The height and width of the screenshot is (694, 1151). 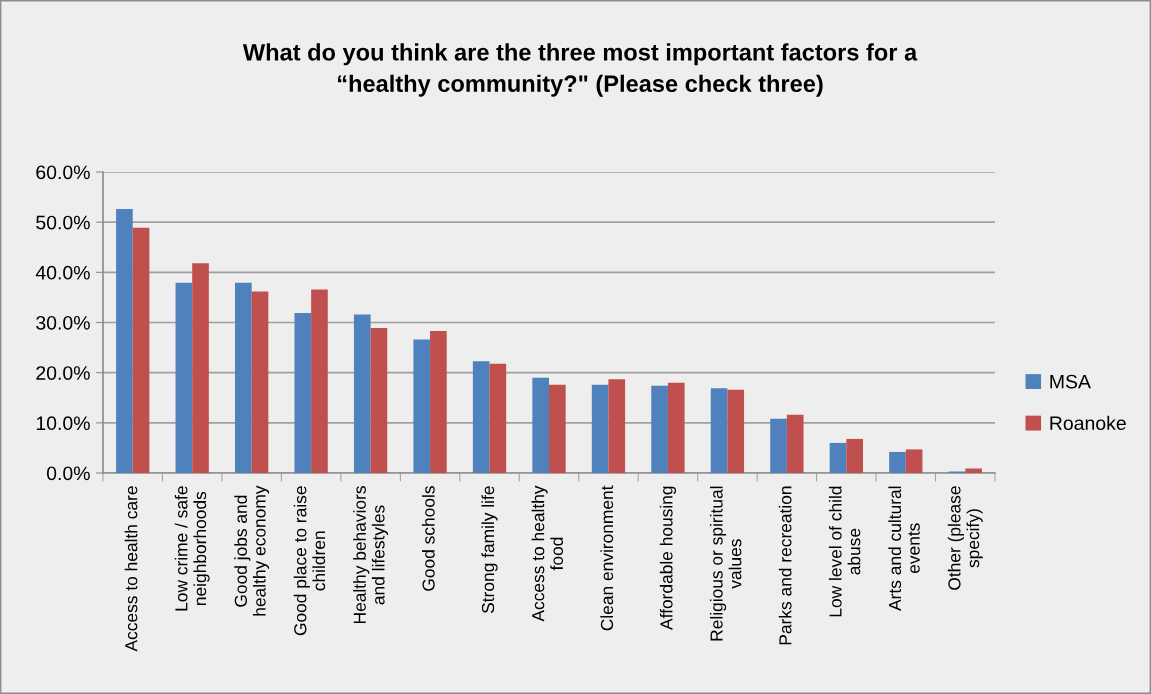 What do you see at coordinates (63, 172) in the screenshot?
I see `y-tick-label: 60.0%` at bounding box center [63, 172].